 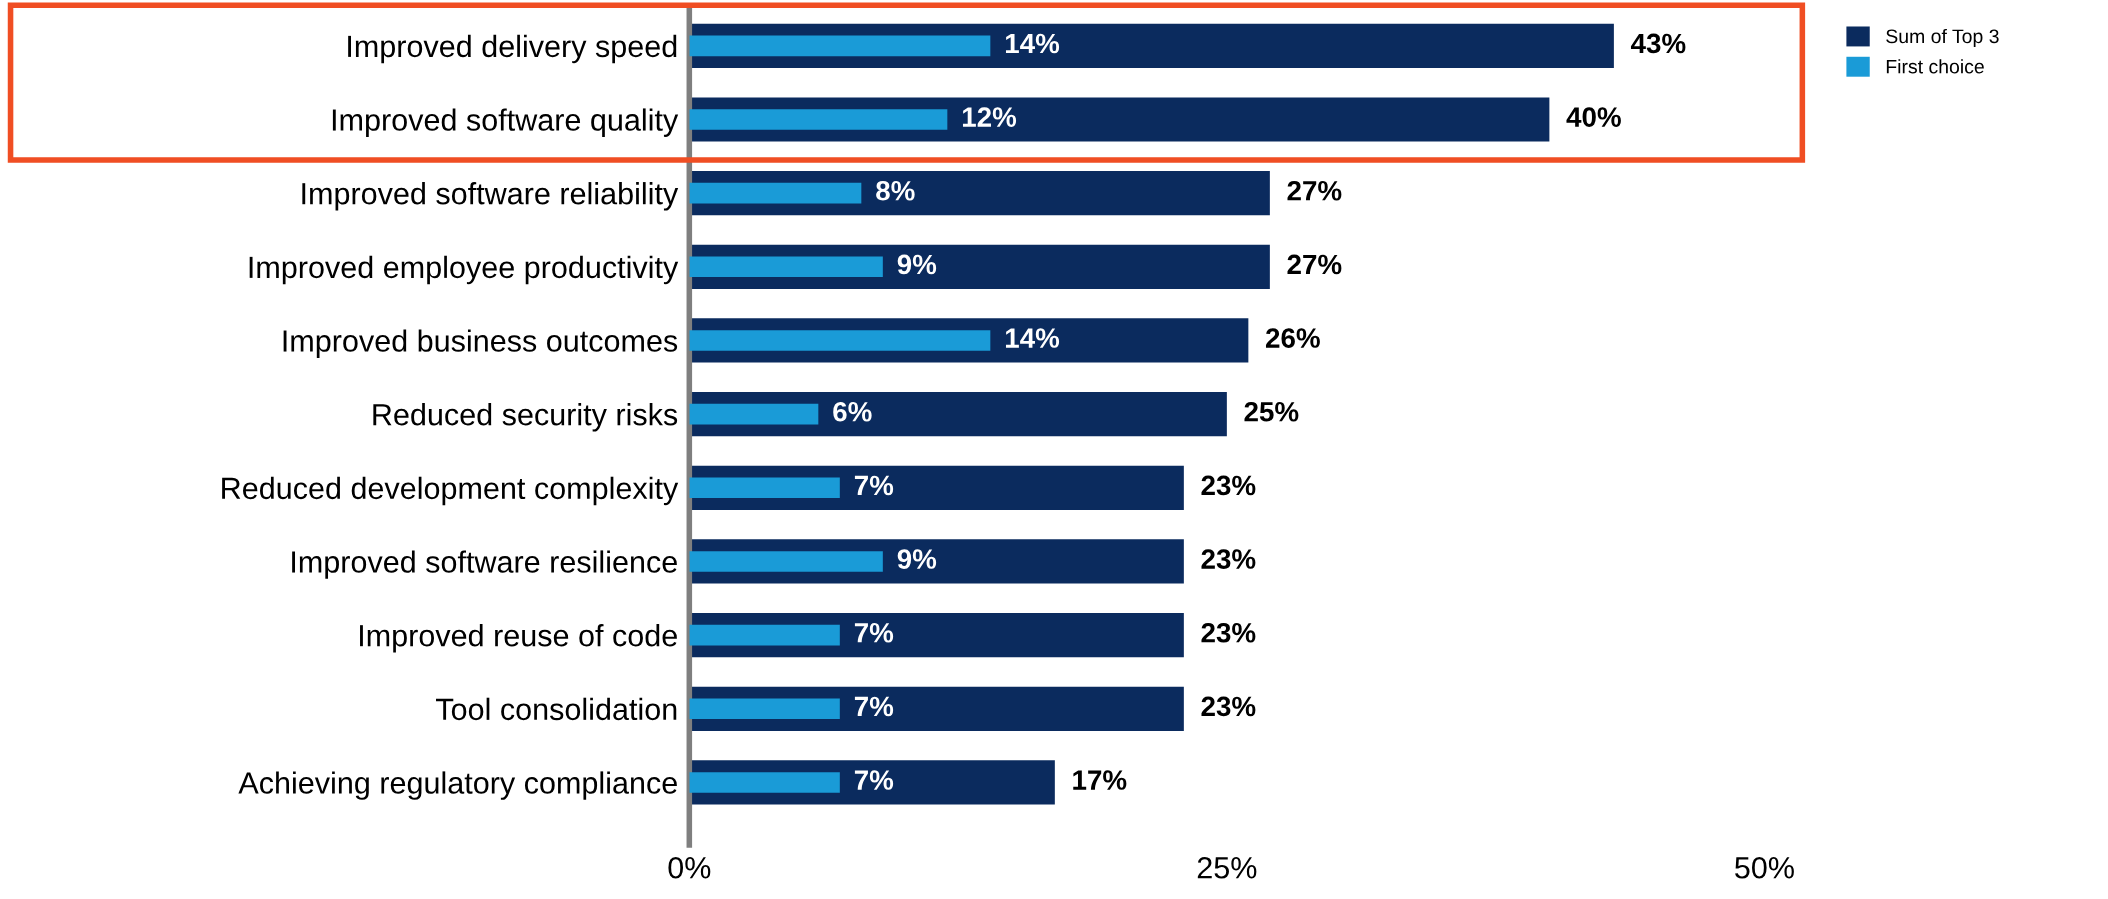 I want to click on x-tick-label: 0%, so click(x=689, y=867).